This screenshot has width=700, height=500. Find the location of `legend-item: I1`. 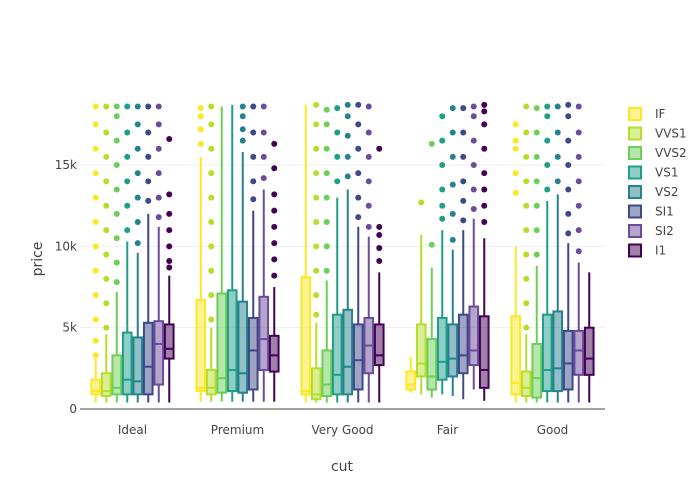

legend-item: I1 is located at coordinates (647, 250).